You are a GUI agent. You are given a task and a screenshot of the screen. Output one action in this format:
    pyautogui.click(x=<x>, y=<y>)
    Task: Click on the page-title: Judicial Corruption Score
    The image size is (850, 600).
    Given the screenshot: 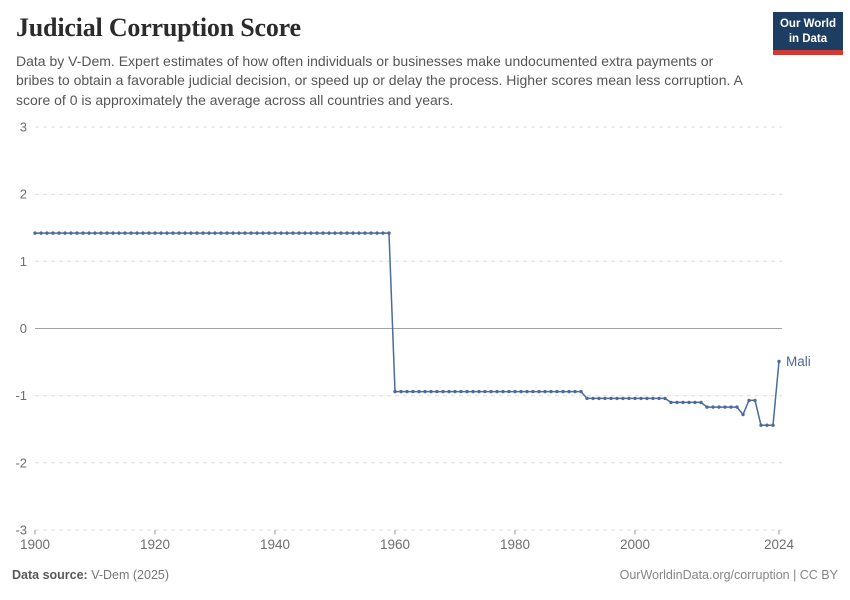 What is the action you would take?
    pyautogui.click(x=158, y=27)
    